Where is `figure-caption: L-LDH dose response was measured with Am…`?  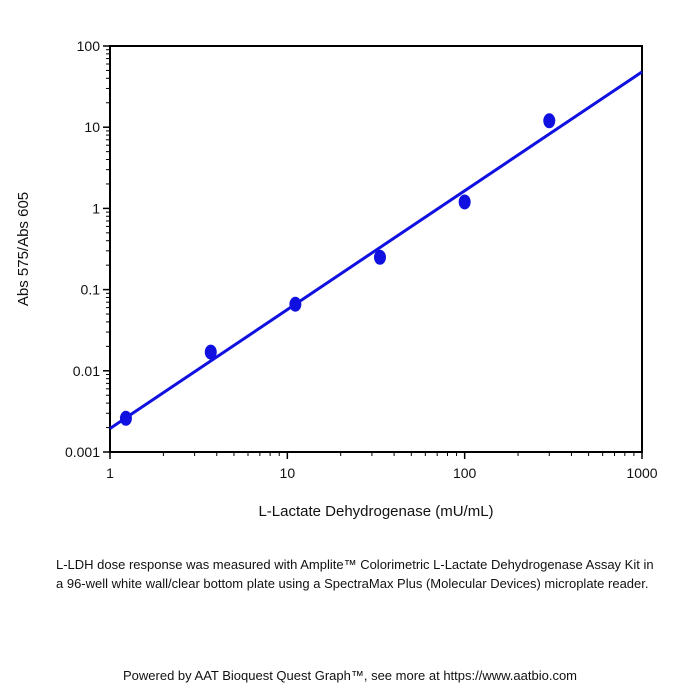
figure-caption: L-LDH dose response was measured with Am… is located at coordinates (355, 574).